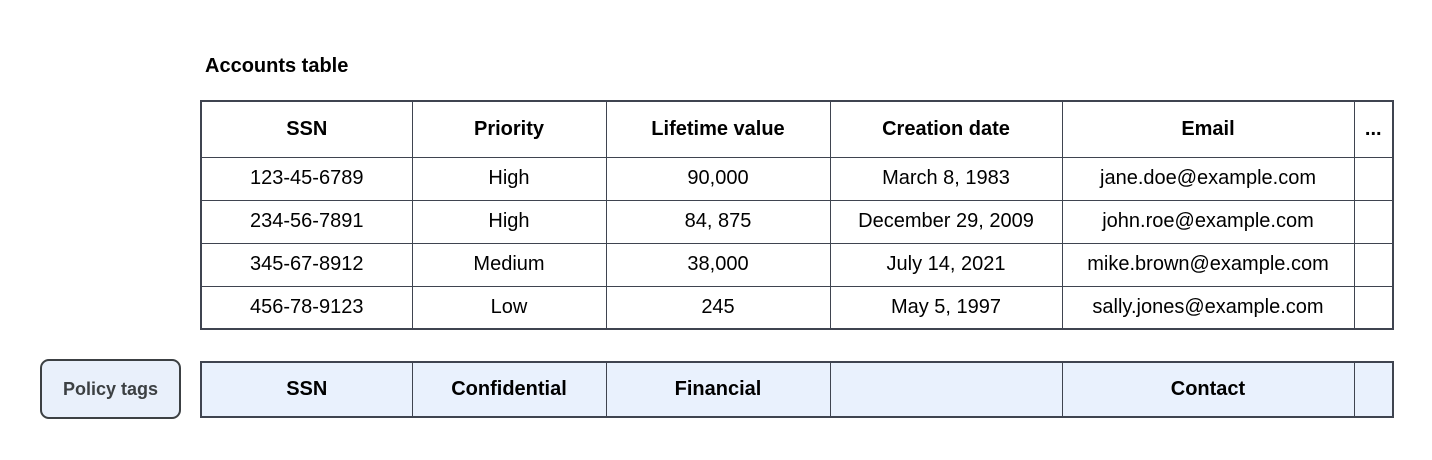  Describe the element at coordinates (306, 178) in the screenshot. I see `table-cell: 123-45-6789` at that location.